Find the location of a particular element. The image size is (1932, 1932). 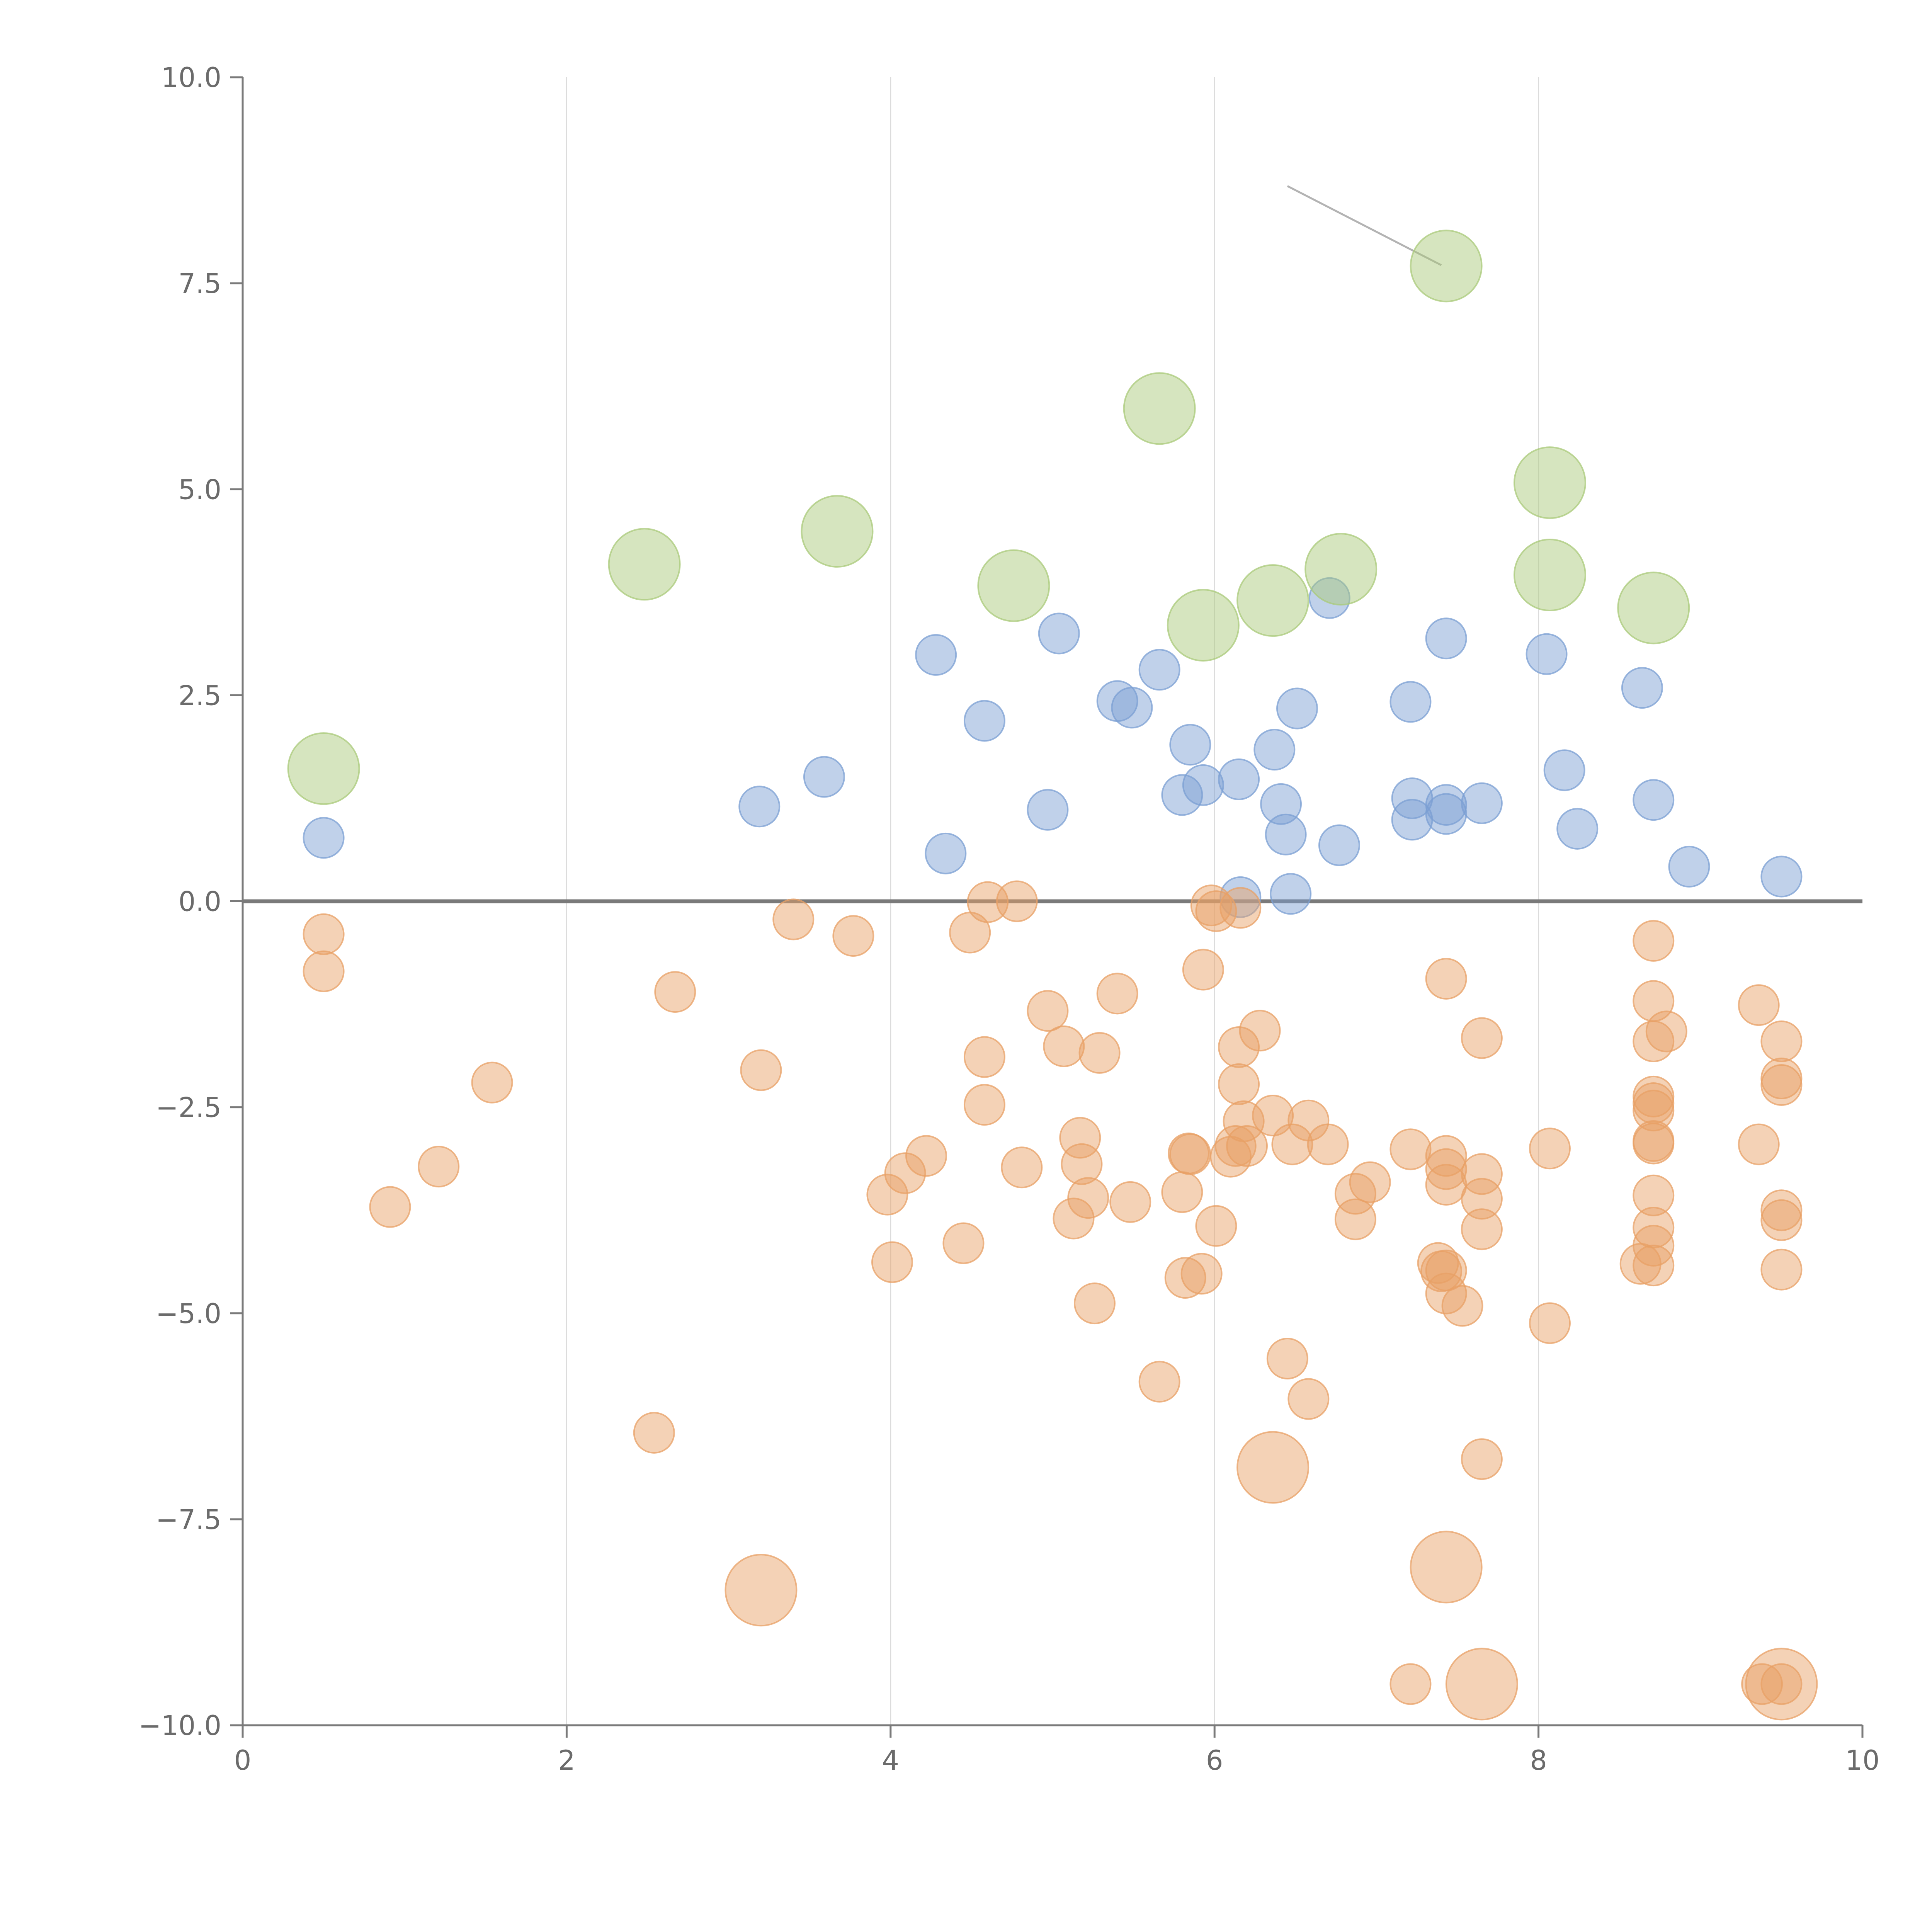

bubble-s0-p20 is located at coordinates (1297, 709).